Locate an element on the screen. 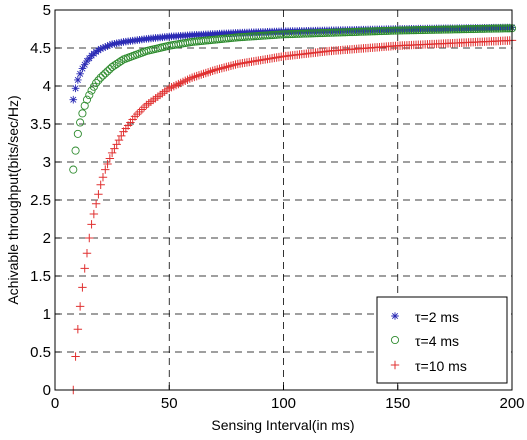 The image size is (527, 440). y-tick-label: 3 is located at coordinates (47, 162).